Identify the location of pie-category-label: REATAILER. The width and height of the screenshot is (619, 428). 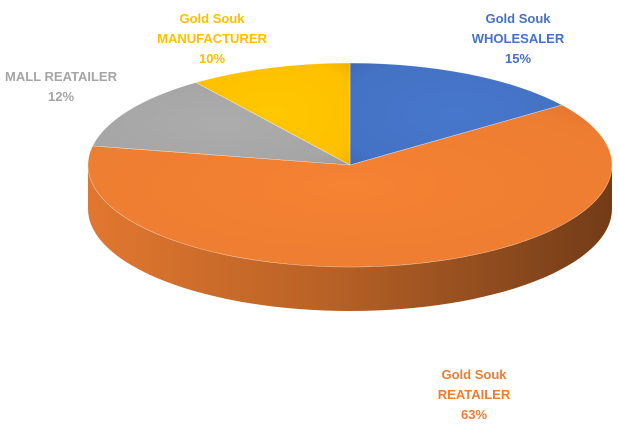
(474, 394).